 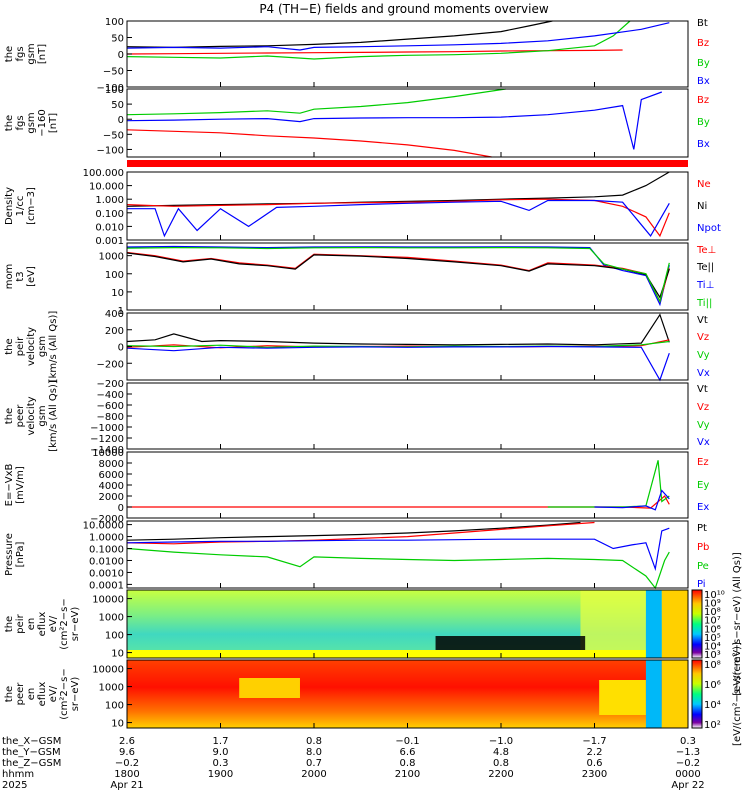 I want to click on y-tick-label: 50, so click(x=117, y=39).